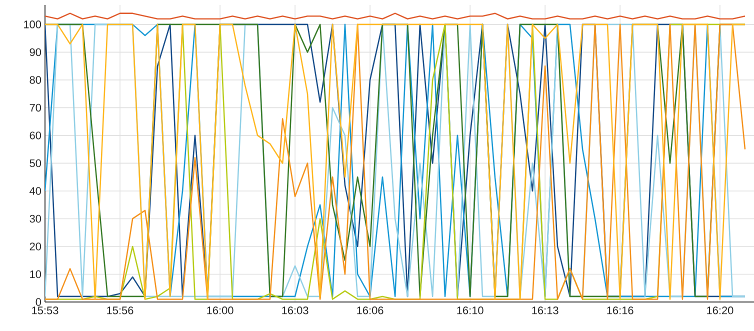 This screenshot has height=331, width=754. What do you see at coordinates (120, 310) in the screenshot?
I see `x-tick-label: 15:56` at bounding box center [120, 310].